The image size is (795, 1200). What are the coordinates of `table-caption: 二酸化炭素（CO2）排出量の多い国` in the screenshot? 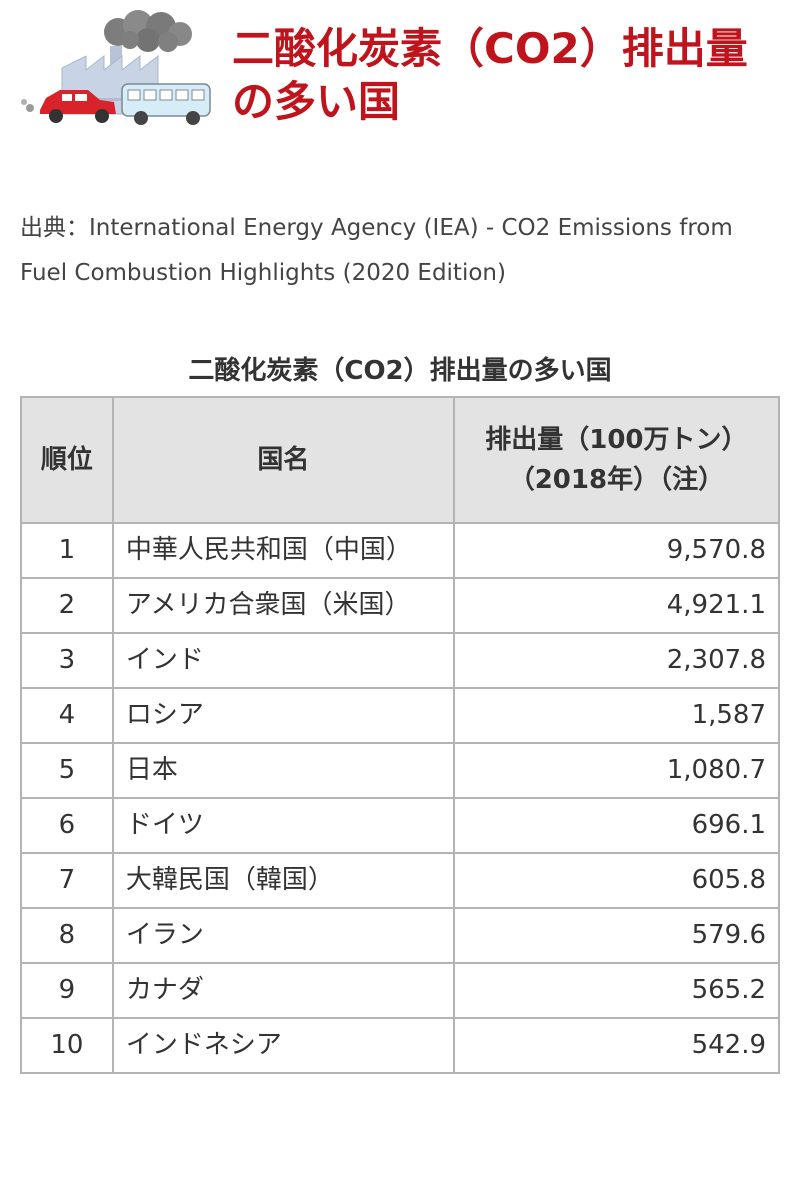 It's located at (400, 371).